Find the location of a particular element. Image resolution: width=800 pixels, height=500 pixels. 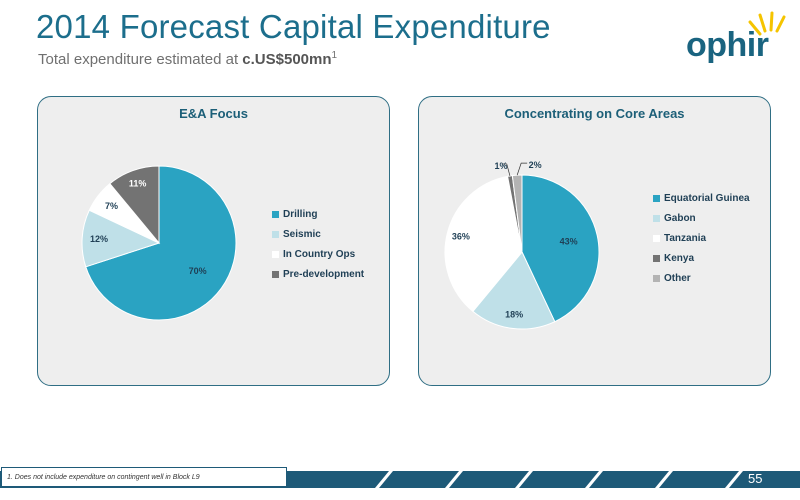

subtitle-footnote-mark: 1 is located at coordinates (334, 55).